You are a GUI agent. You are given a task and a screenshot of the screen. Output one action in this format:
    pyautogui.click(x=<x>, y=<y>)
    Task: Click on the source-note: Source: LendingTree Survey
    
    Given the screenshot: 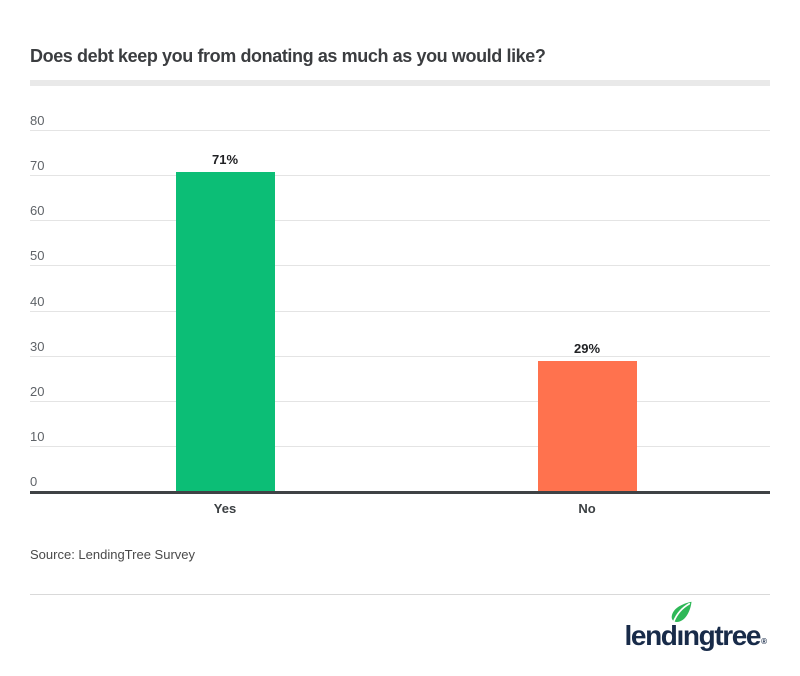 What is the action you would take?
    pyautogui.click(x=113, y=554)
    